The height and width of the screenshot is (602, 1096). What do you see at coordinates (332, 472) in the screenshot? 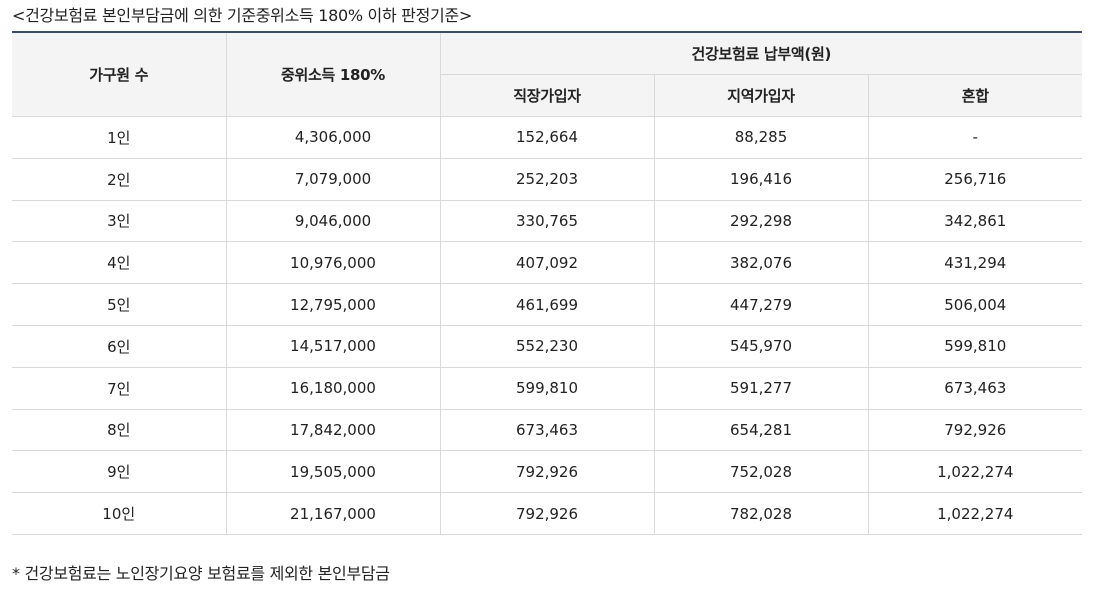
I see `cell-income: 19,505,000` at bounding box center [332, 472].